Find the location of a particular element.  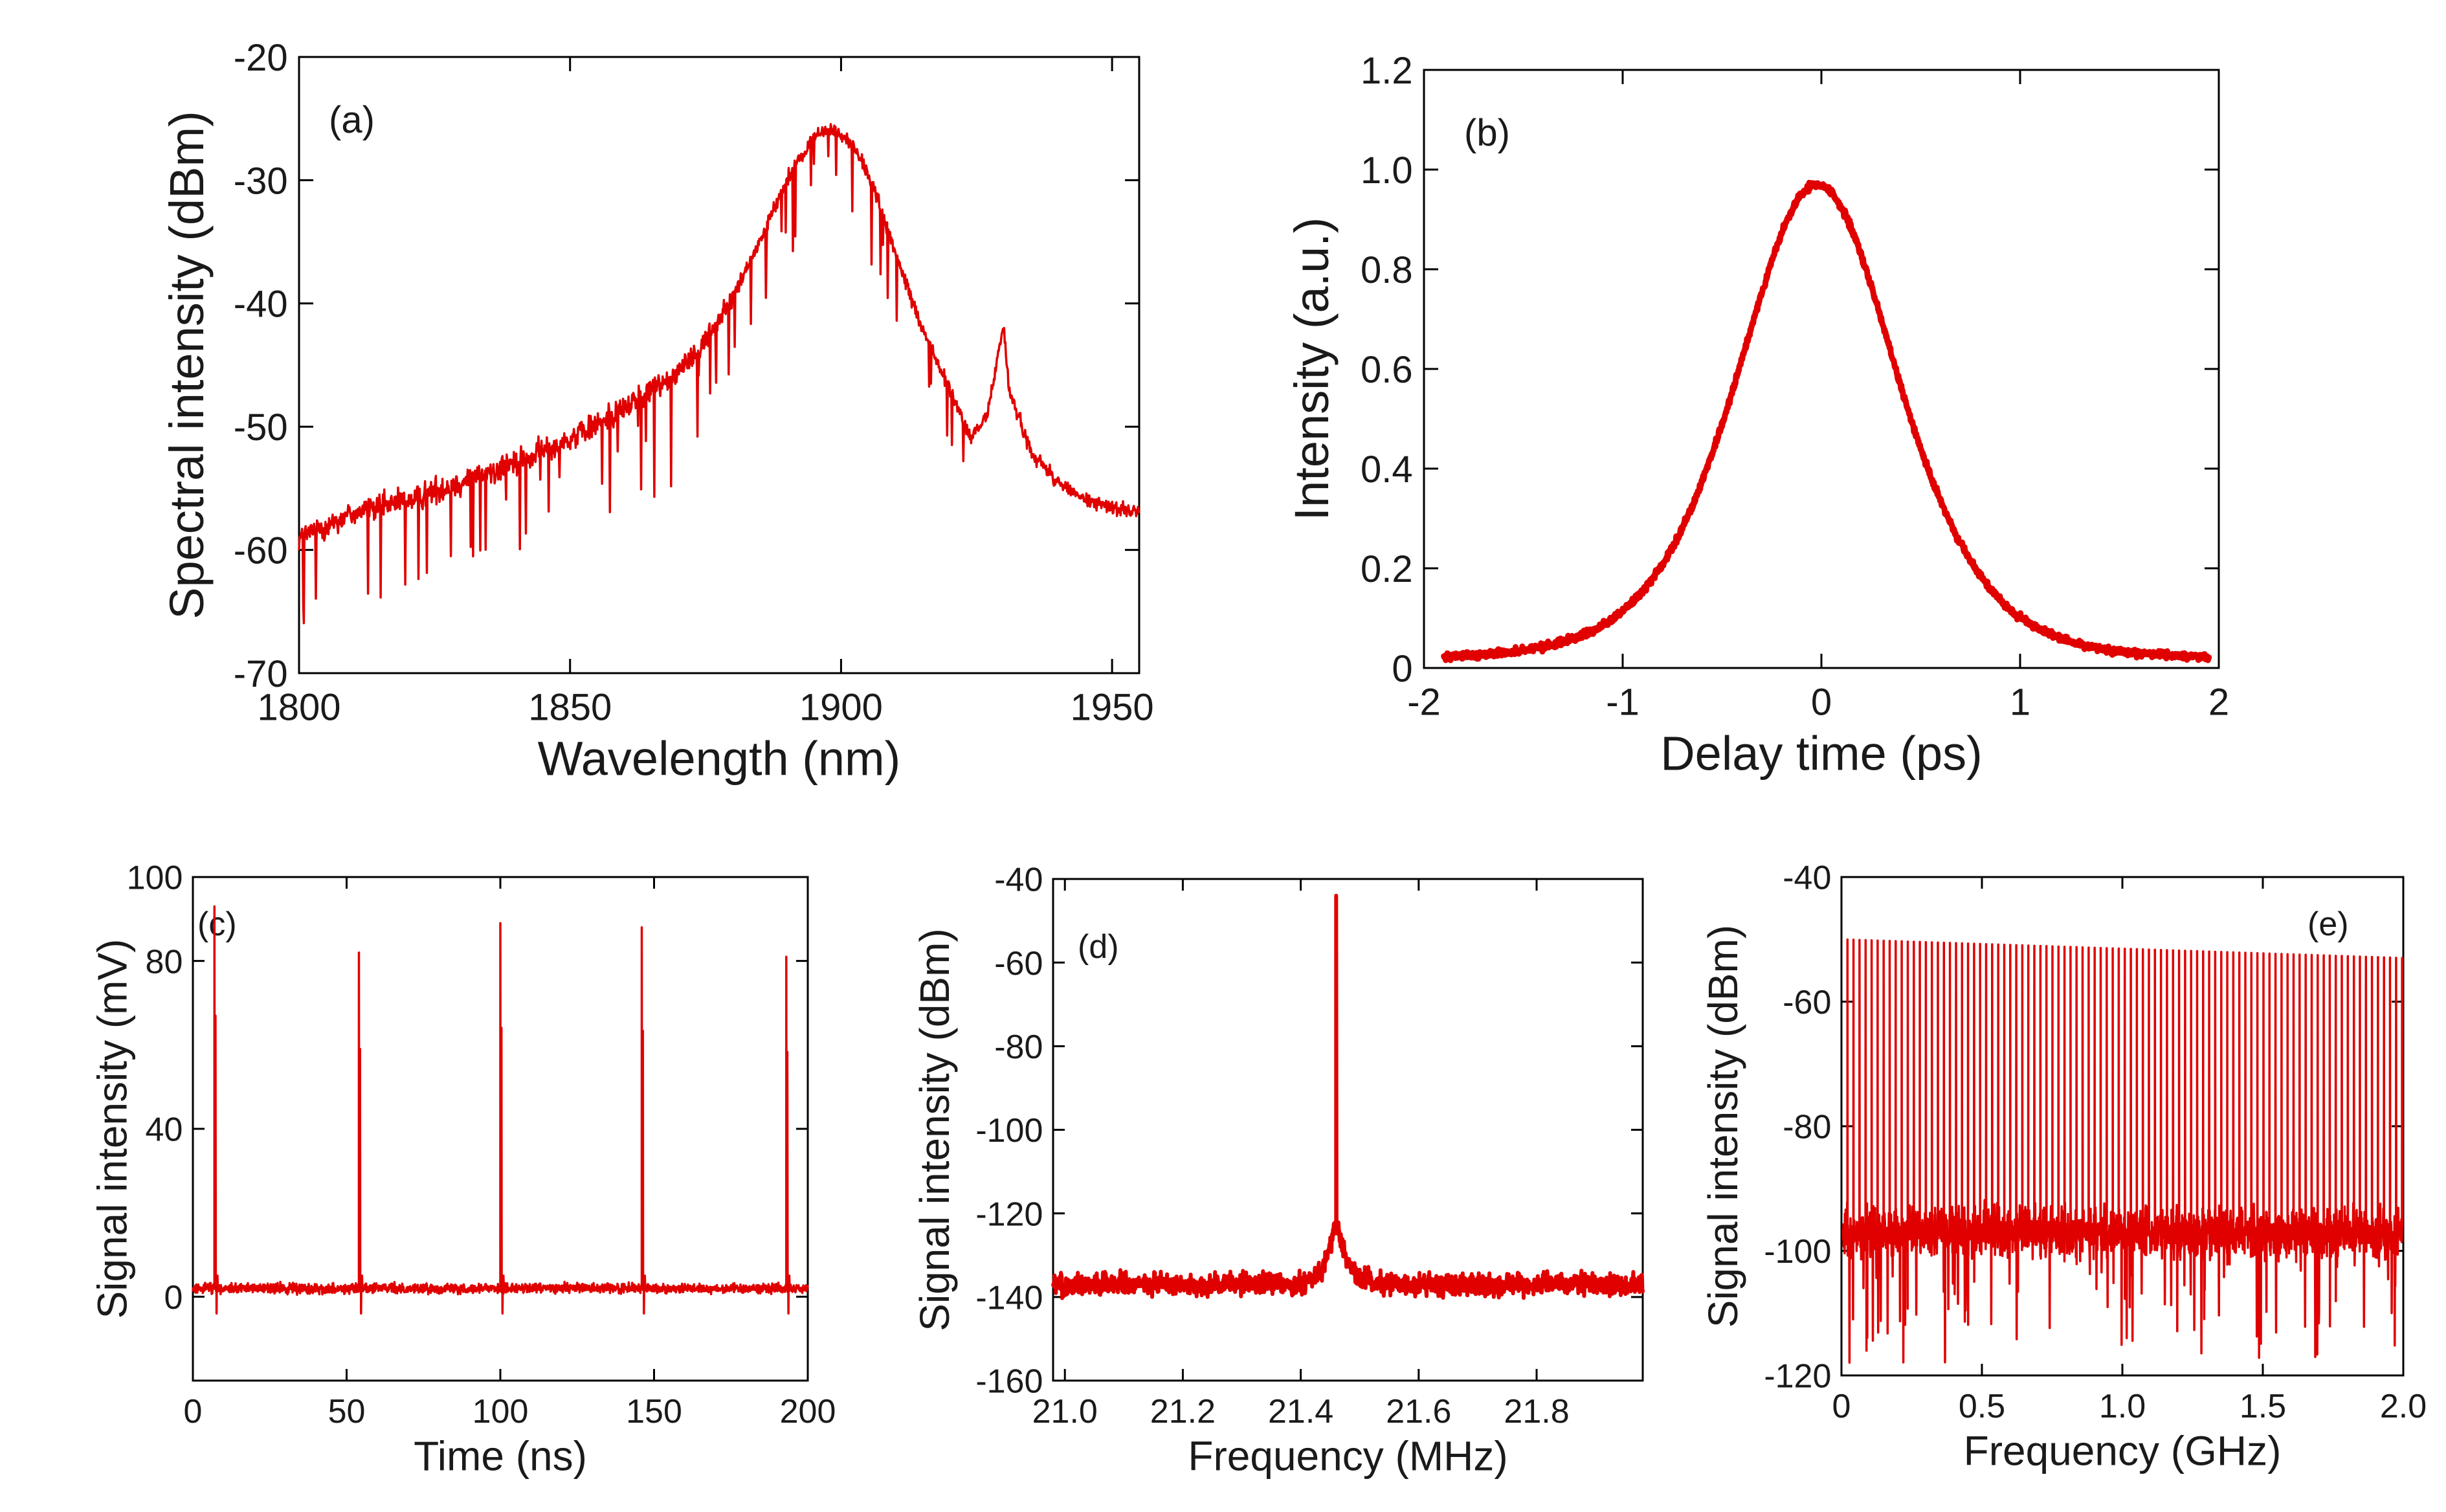

x-tick-label-c: 100 is located at coordinates (501, 1411).